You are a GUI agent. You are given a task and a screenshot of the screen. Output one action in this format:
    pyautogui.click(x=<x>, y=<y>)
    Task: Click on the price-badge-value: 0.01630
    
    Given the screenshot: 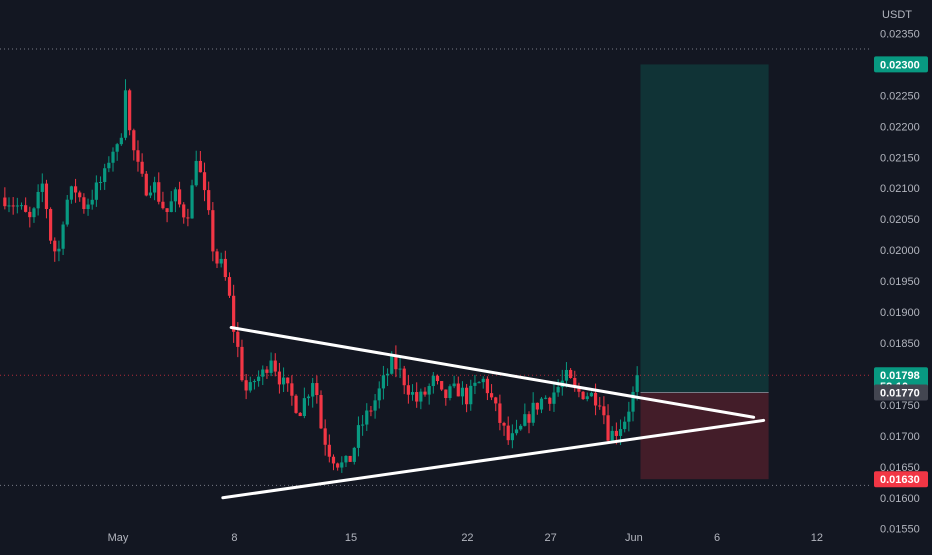 What is the action you would take?
    pyautogui.click(x=900, y=480)
    